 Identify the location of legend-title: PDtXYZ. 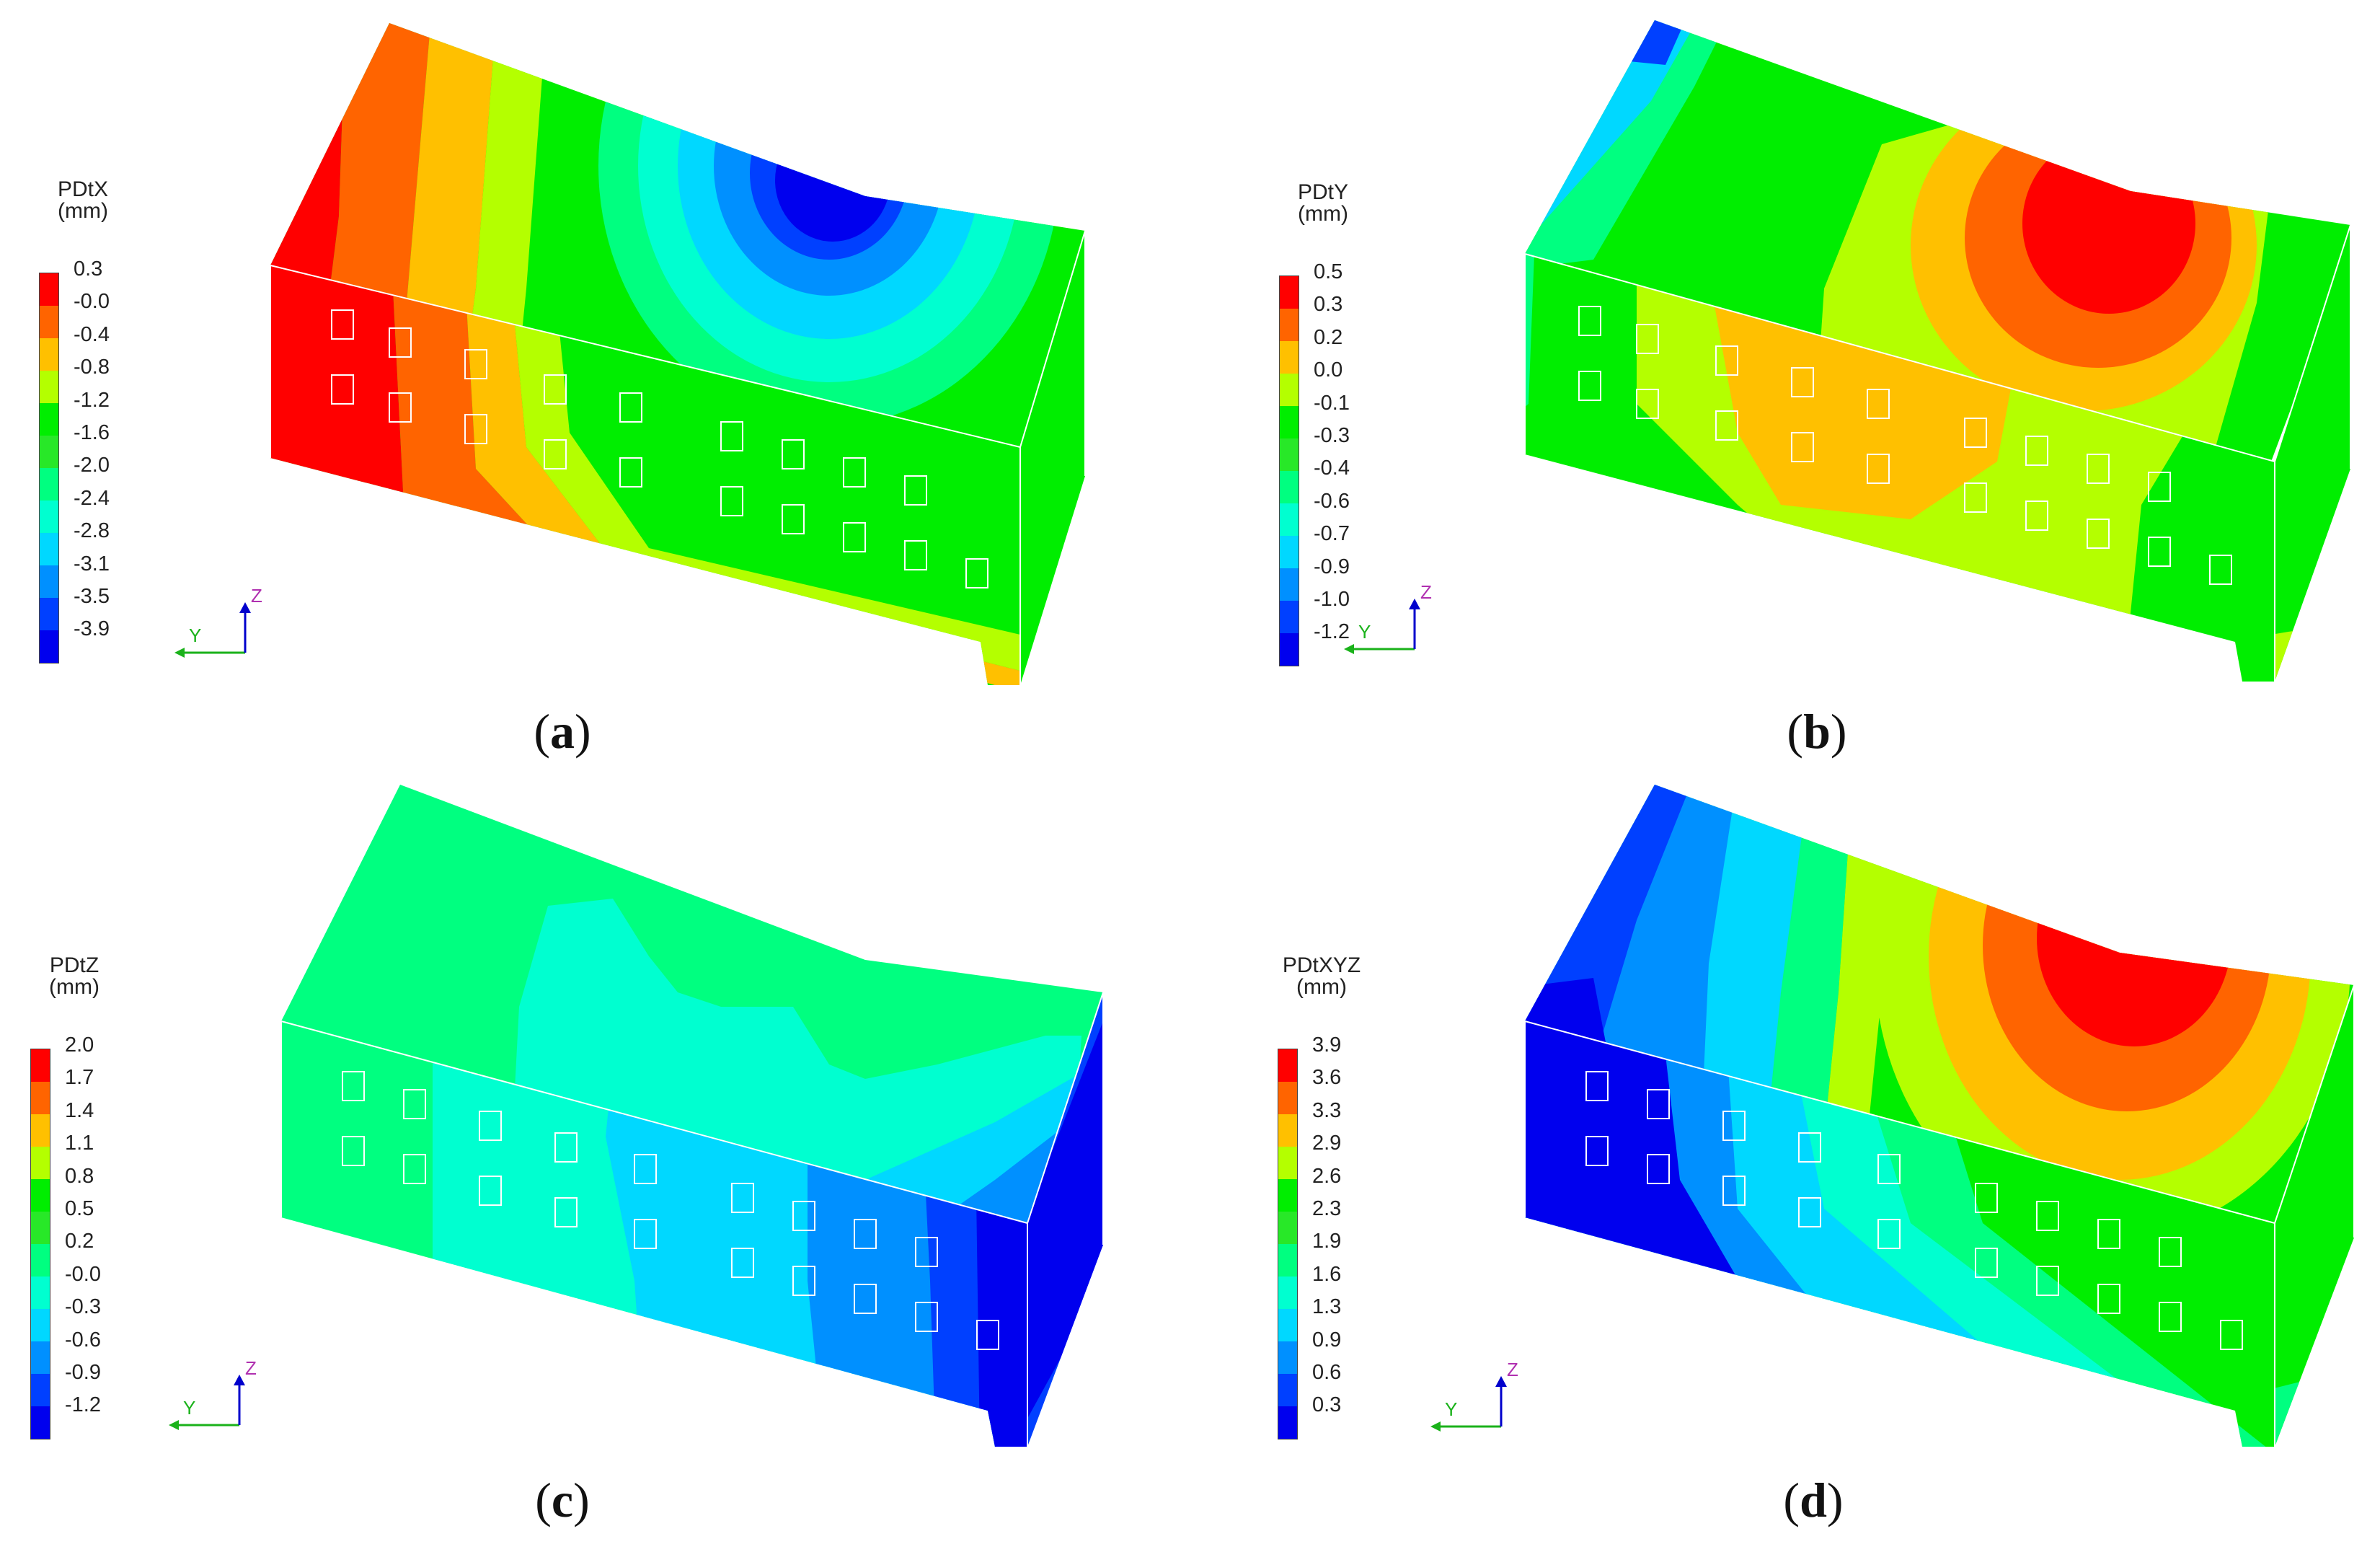
(1321, 965).